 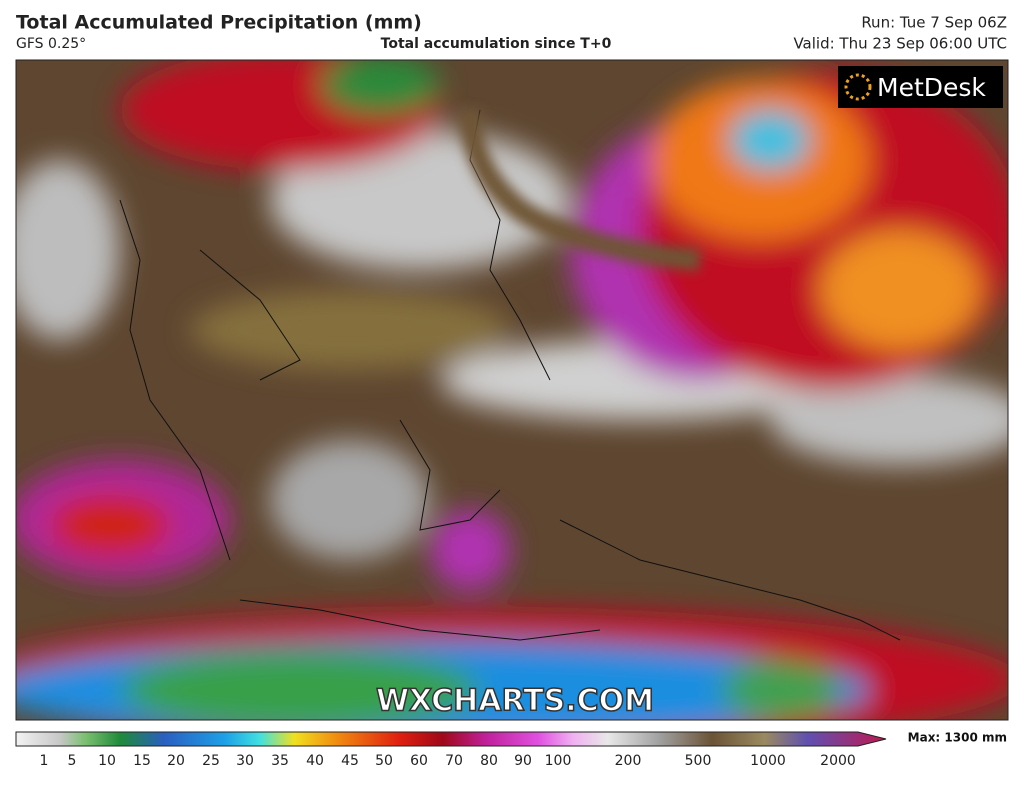 What do you see at coordinates (211, 761) in the screenshot?
I see `colorbar-label: 25` at bounding box center [211, 761].